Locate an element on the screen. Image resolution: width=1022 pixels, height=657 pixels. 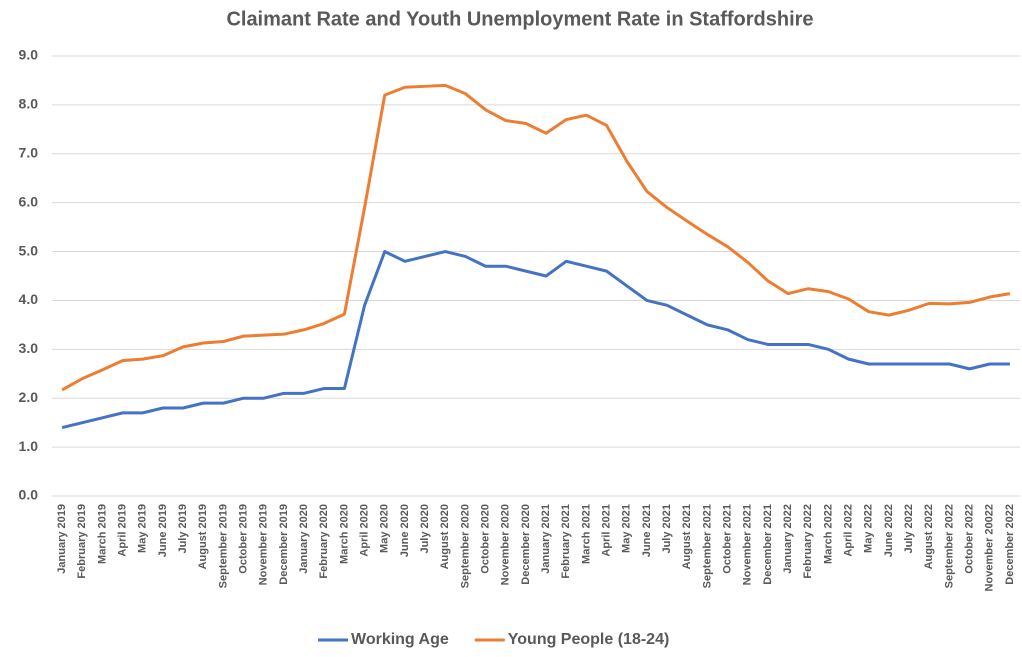
x-tick-label: April 2021 is located at coordinates (606, 530).